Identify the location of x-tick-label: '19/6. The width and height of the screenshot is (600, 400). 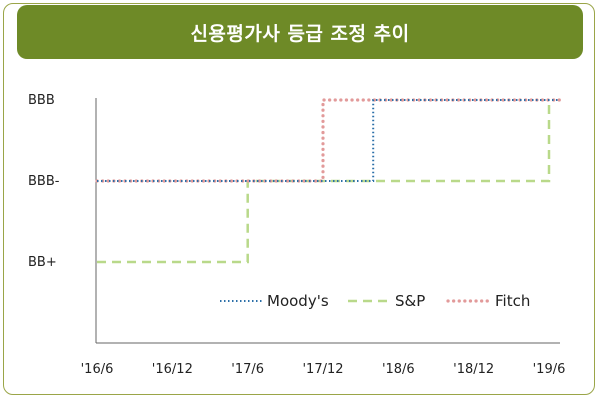
(549, 369).